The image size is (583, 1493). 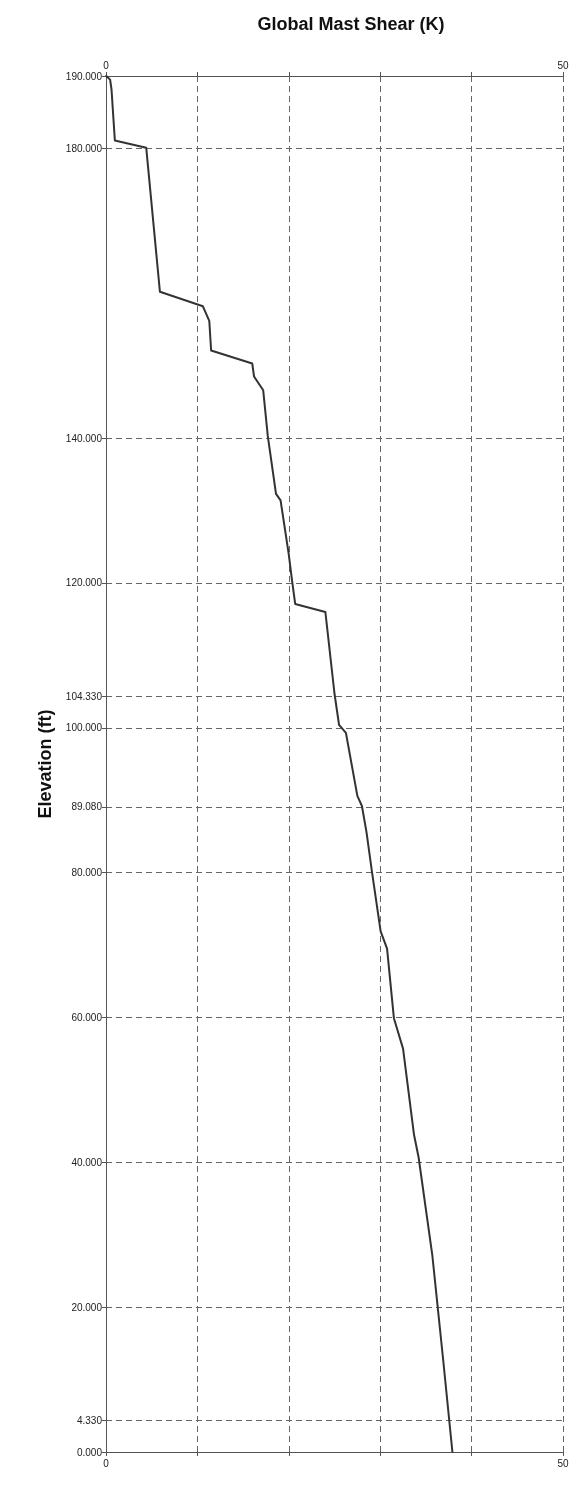 What do you see at coordinates (84, 76) in the screenshot?
I see `y-tick-label: 190.000` at bounding box center [84, 76].